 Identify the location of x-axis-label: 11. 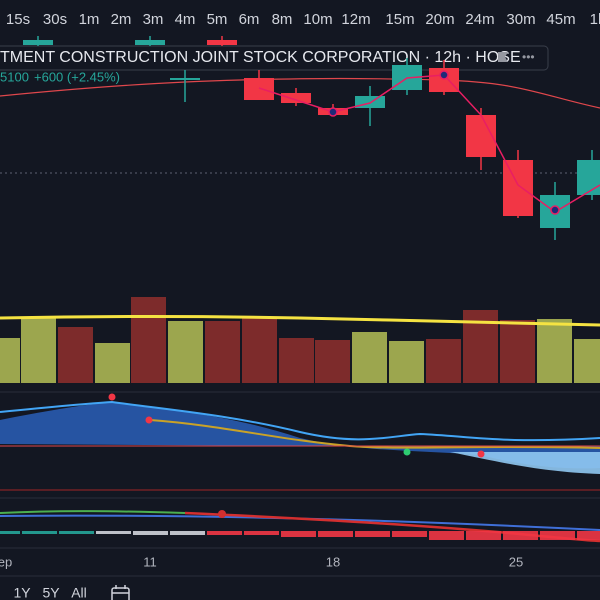
(150, 561).